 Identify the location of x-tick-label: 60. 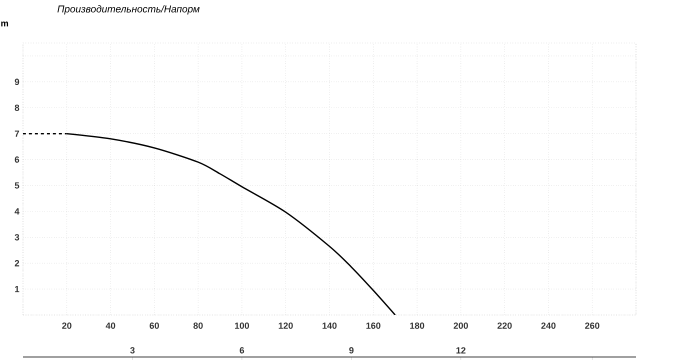
(154, 325).